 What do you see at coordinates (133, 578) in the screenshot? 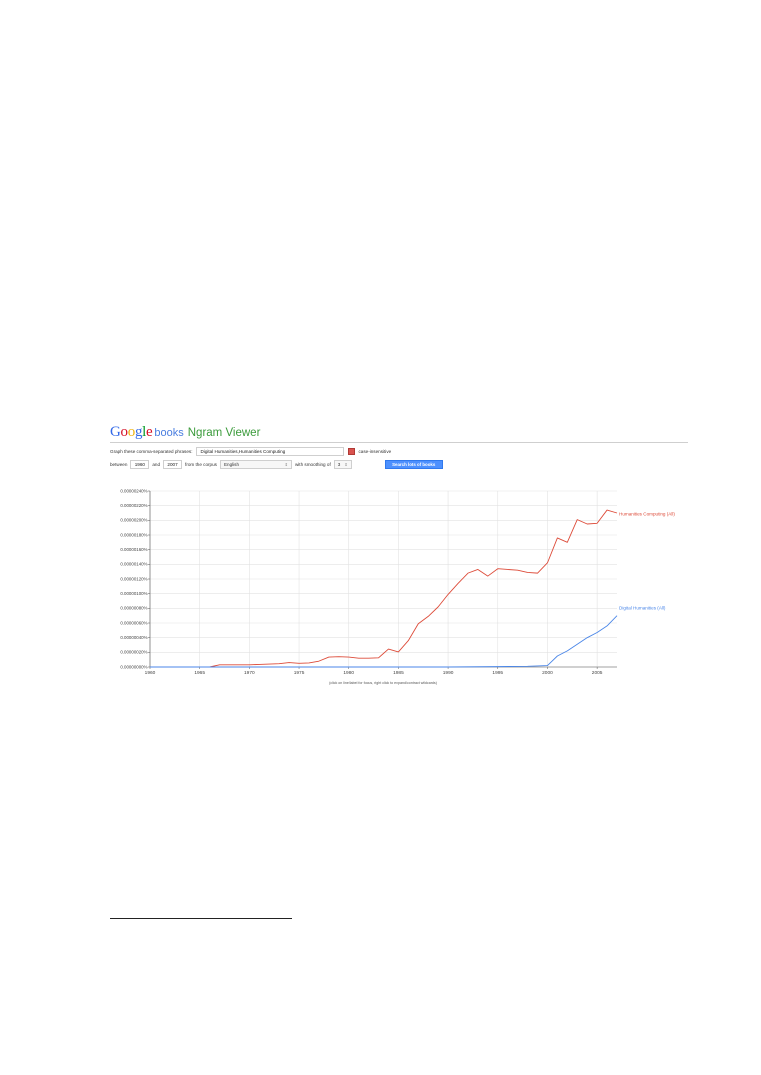
I see `y-tick-label: 0.00000120%` at bounding box center [133, 578].